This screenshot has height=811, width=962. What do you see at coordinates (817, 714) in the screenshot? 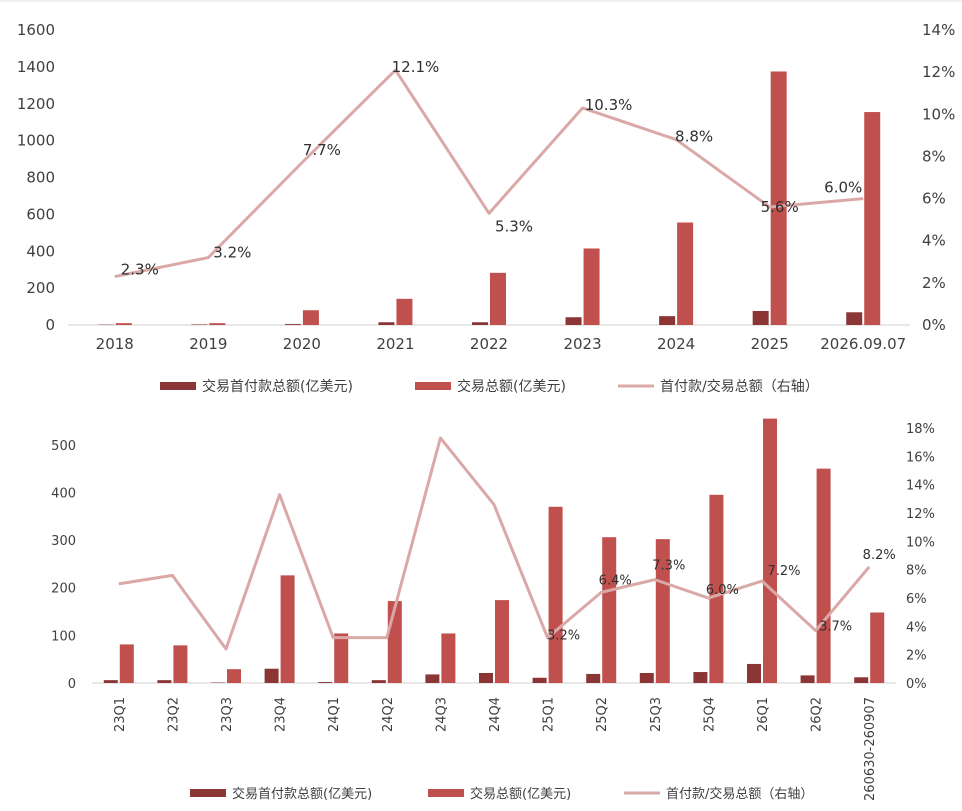
I see `x-tick-label: 26Q2` at bounding box center [817, 714].